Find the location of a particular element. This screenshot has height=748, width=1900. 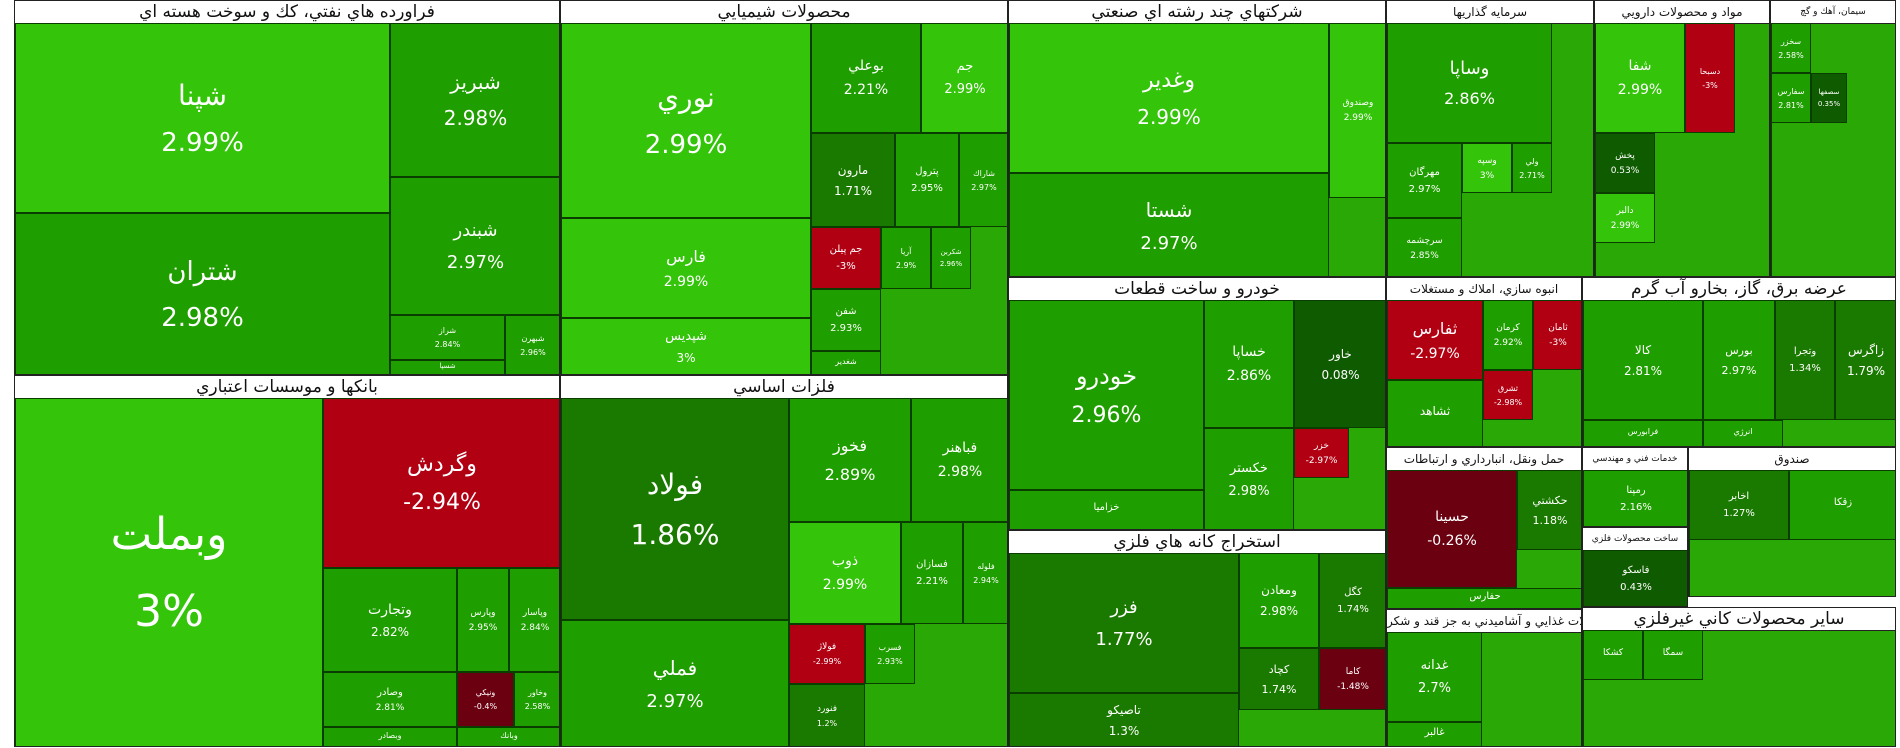

stock-tile: خودرو 2.96% is located at coordinates (1106, 395).